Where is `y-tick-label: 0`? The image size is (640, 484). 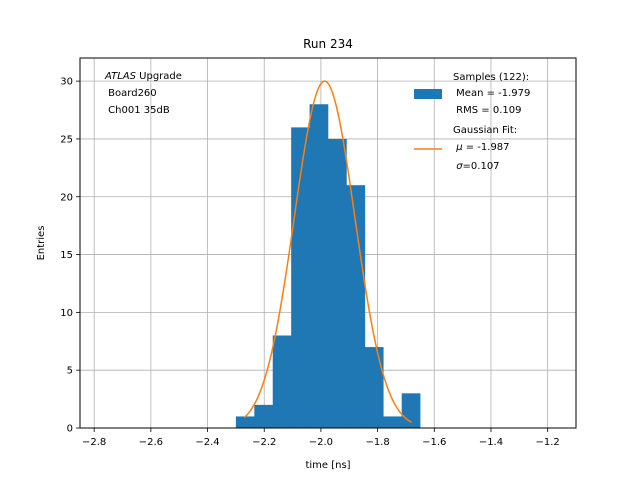 y-tick-label: 0 is located at coordinates (70, 429).